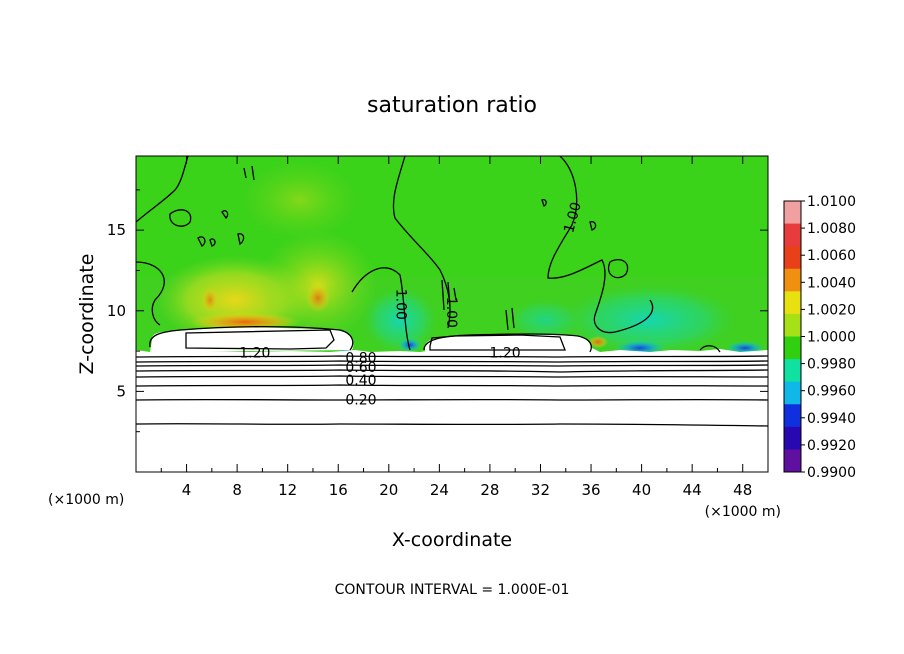  I want to click on x-tick-label: 48, so click(742, 490).